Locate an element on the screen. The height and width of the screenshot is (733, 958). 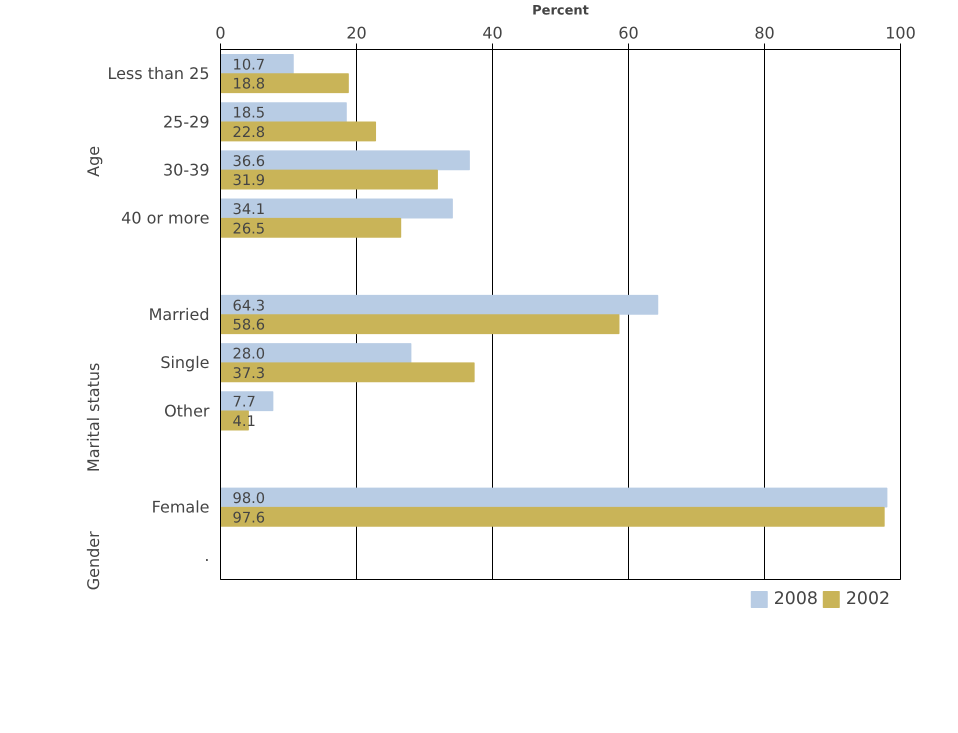
y-tick-label: Other is located at coordinates (187, 410).